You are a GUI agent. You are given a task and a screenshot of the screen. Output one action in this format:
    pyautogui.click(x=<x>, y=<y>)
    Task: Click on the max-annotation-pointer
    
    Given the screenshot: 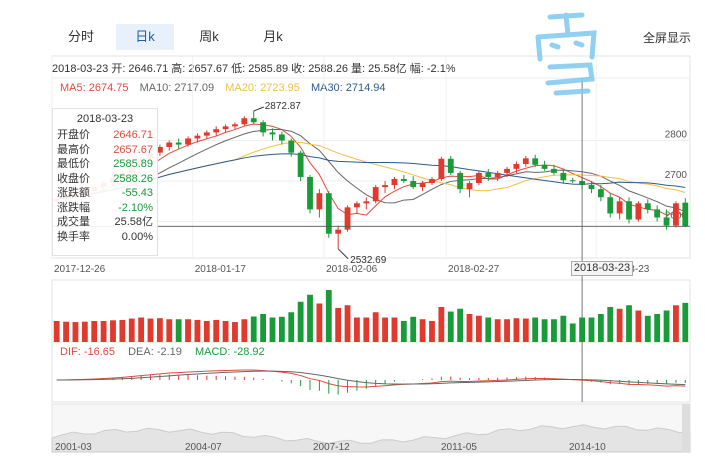 What is the action you would take?
    pyautogui.click(x=258, y=109)
    